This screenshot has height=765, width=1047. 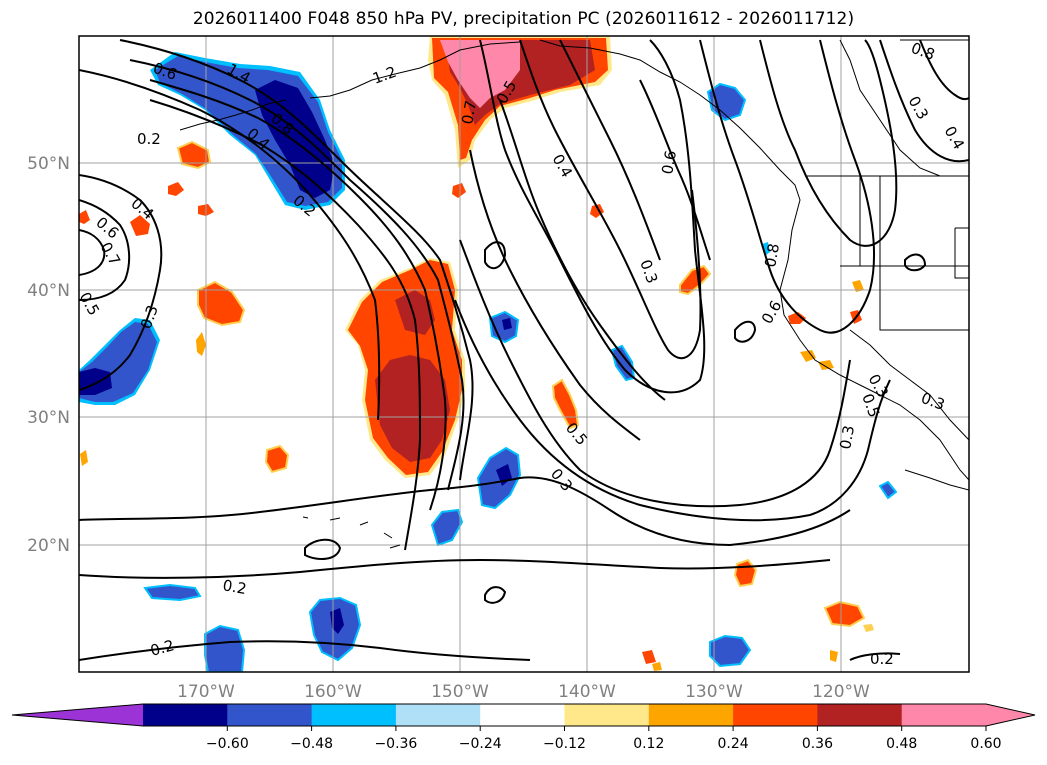 I want to click on colorbar-tick-label: −0.12, so click(x=564, y=744).